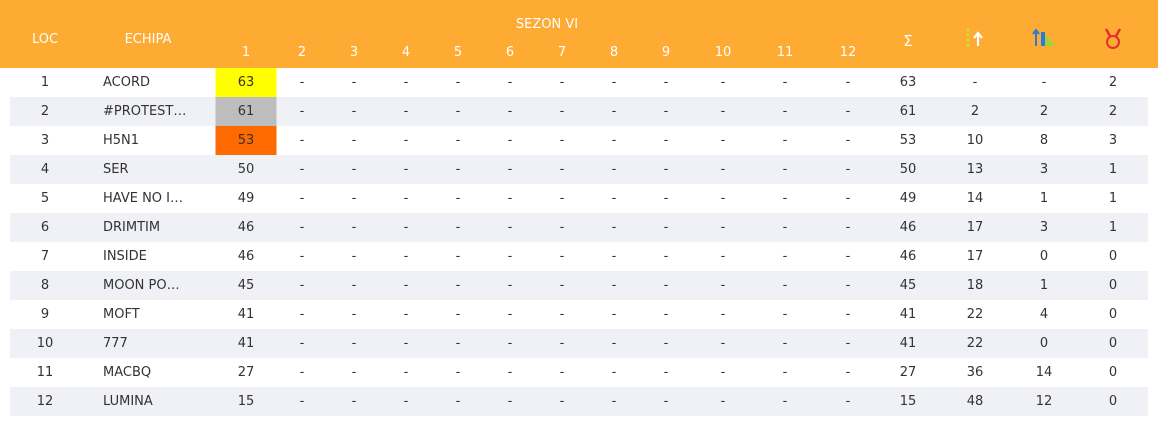  Describe the element at coordinates (1113, 39) in the screenshot. I see `medals-icon` at that location.